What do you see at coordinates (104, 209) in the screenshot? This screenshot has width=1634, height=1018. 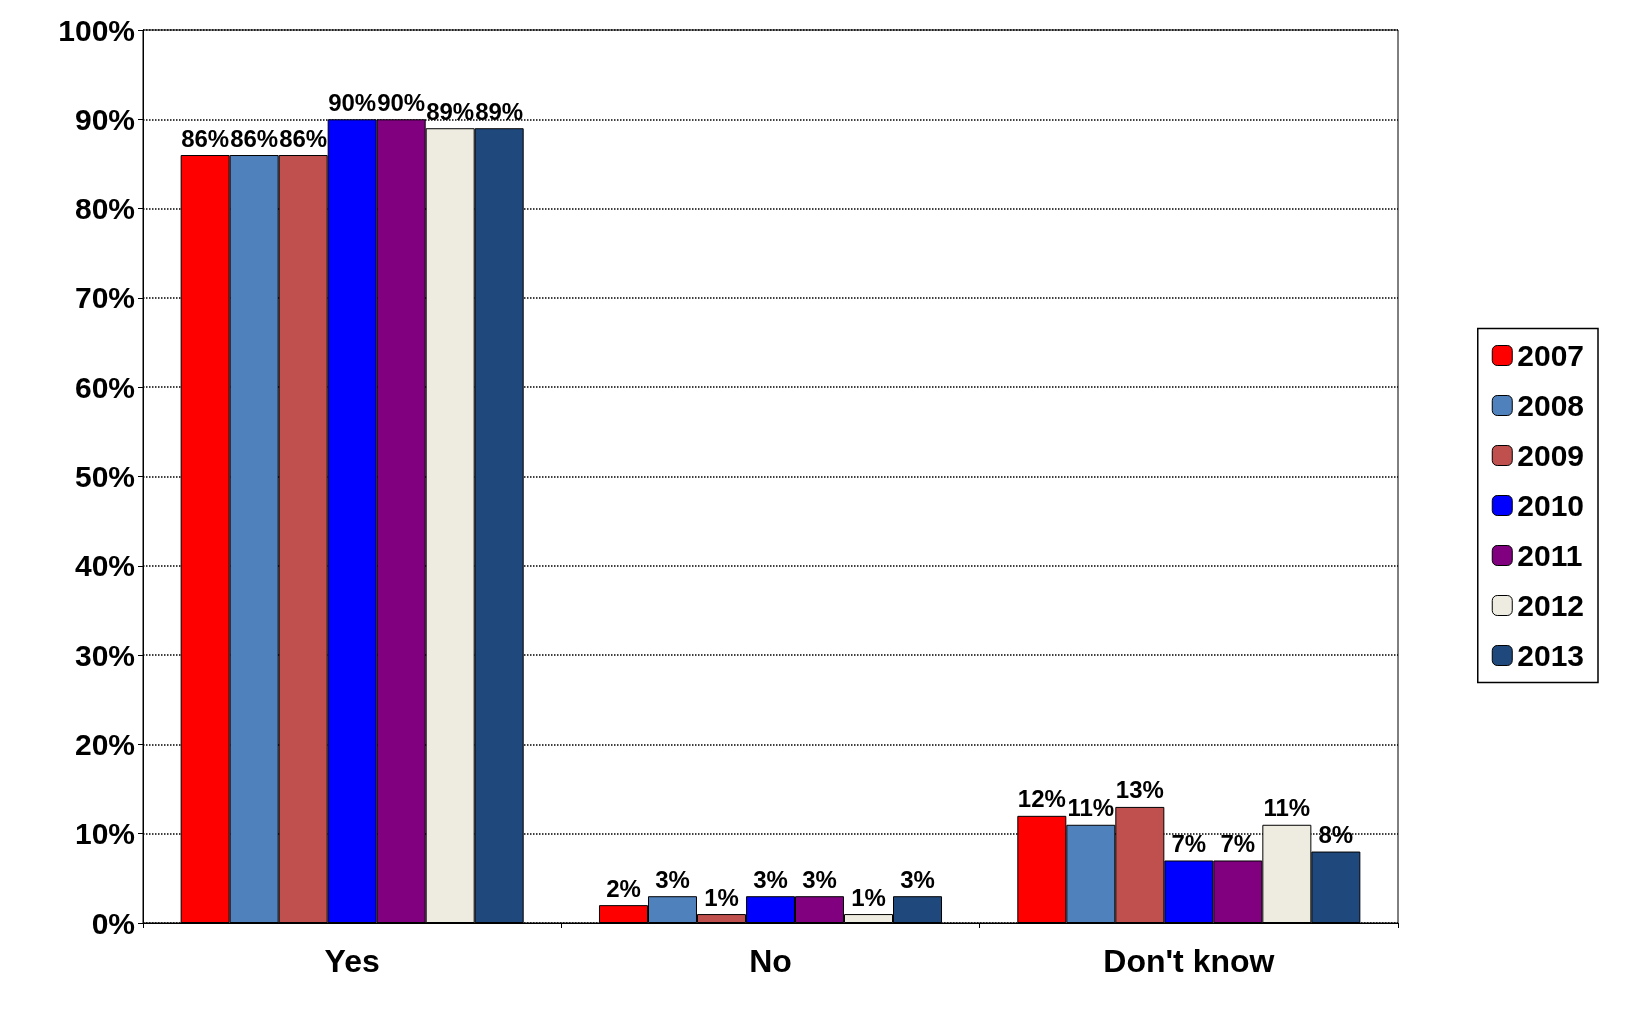 I see `y-tick-label: 80%` at bounding box center [104, 209].